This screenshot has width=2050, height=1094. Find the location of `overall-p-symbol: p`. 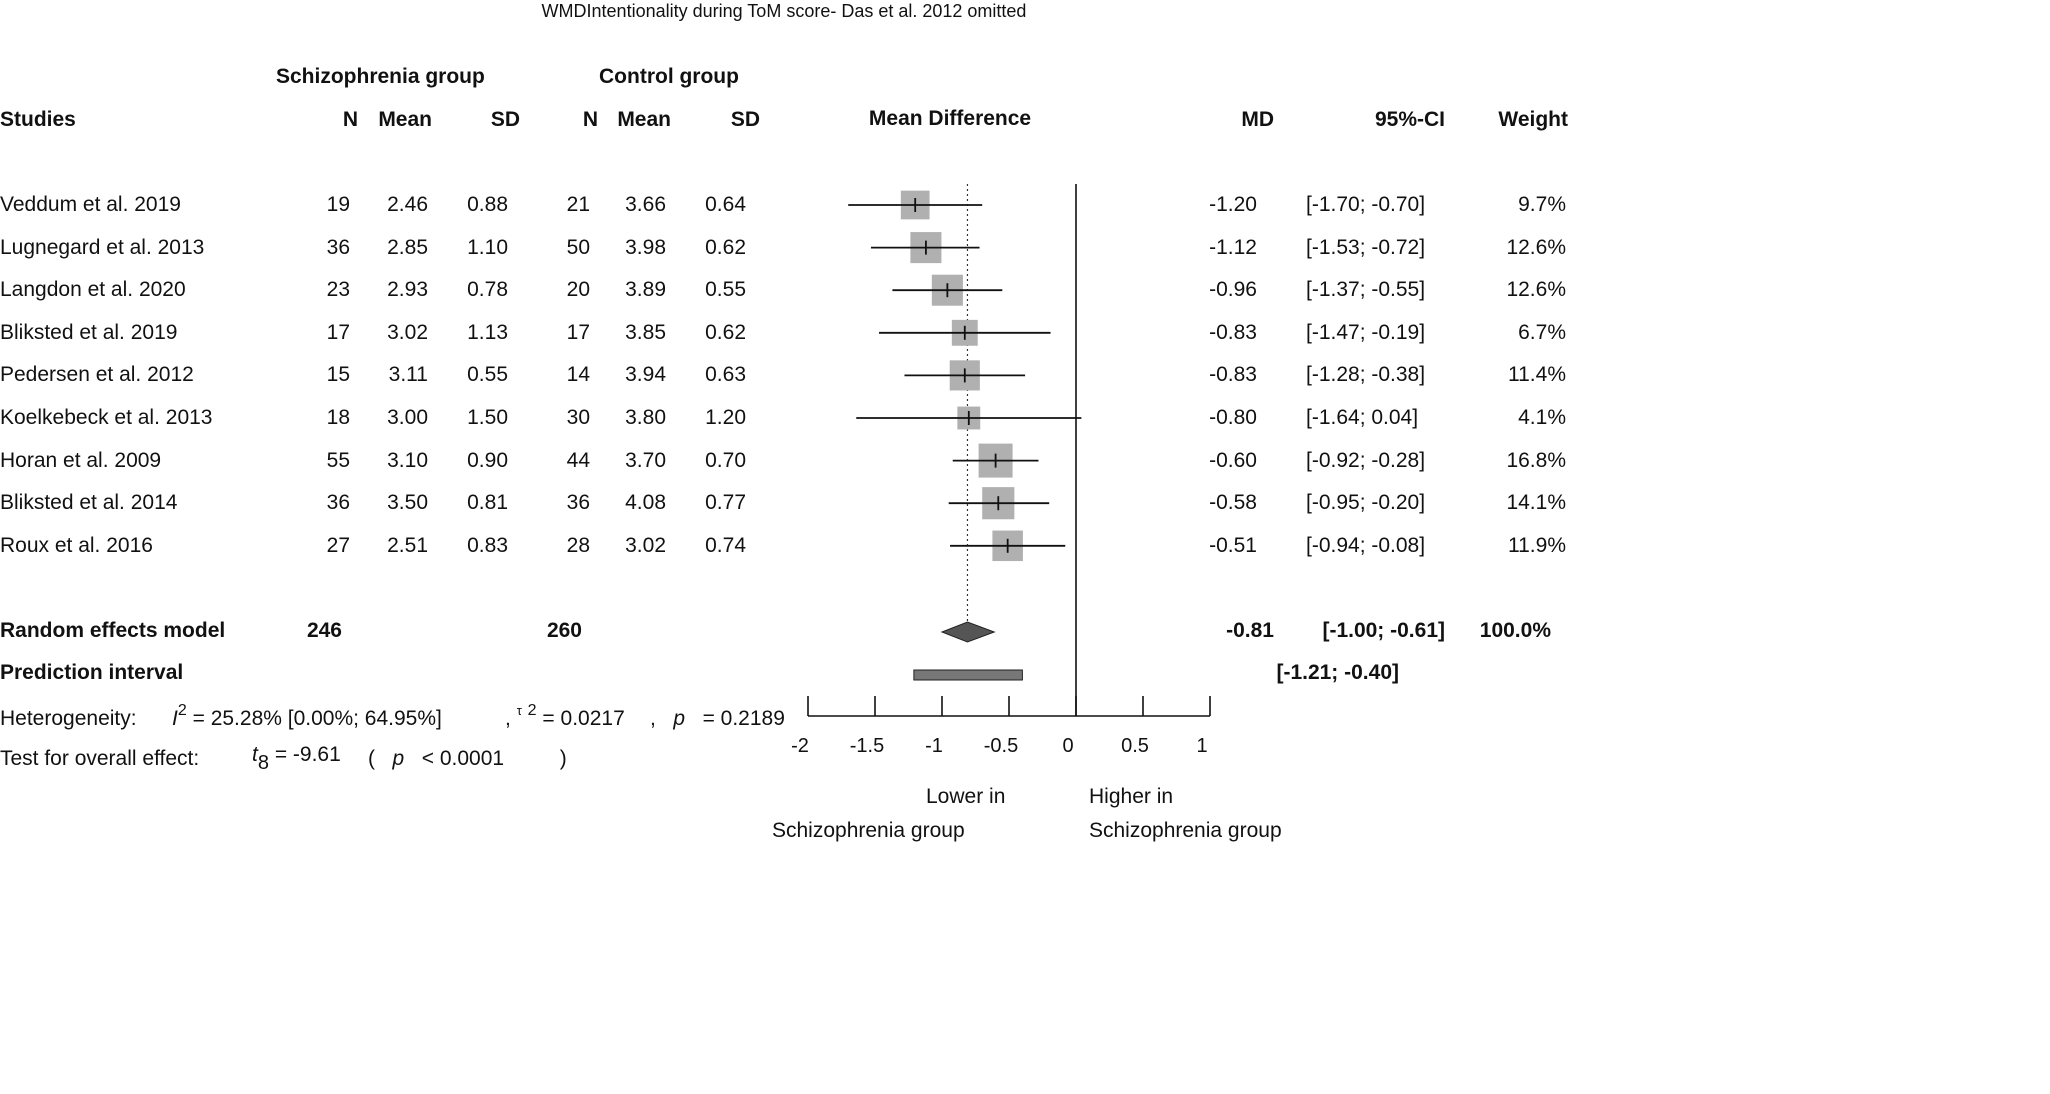

overall-p-symbol: p is located at coordinates (398, 758).